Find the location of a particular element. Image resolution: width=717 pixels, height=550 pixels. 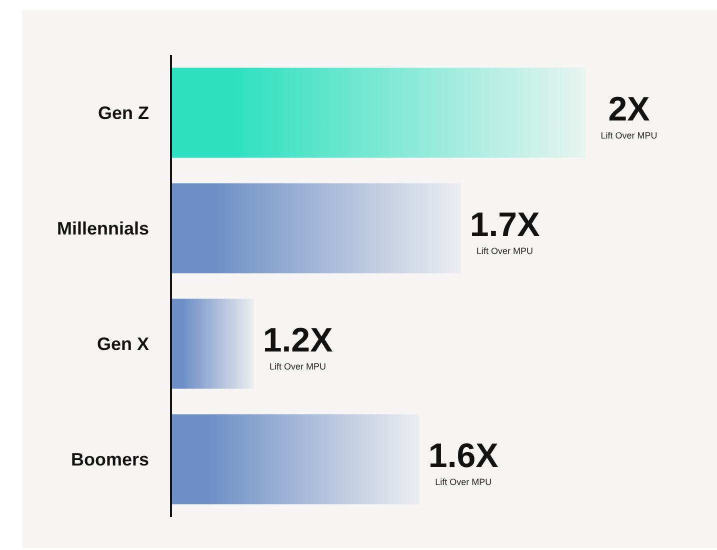

y-tick-label: Gen X is located at coordinates (122, 344).